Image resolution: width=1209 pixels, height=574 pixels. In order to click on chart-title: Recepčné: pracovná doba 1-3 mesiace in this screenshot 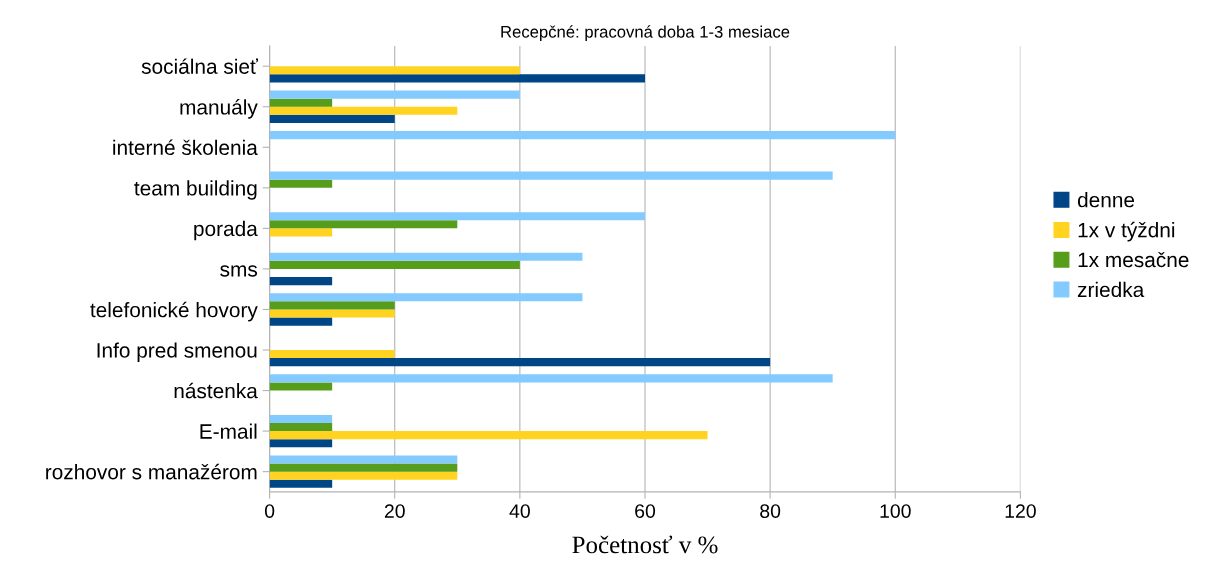, I will do `click(645, 33)`.